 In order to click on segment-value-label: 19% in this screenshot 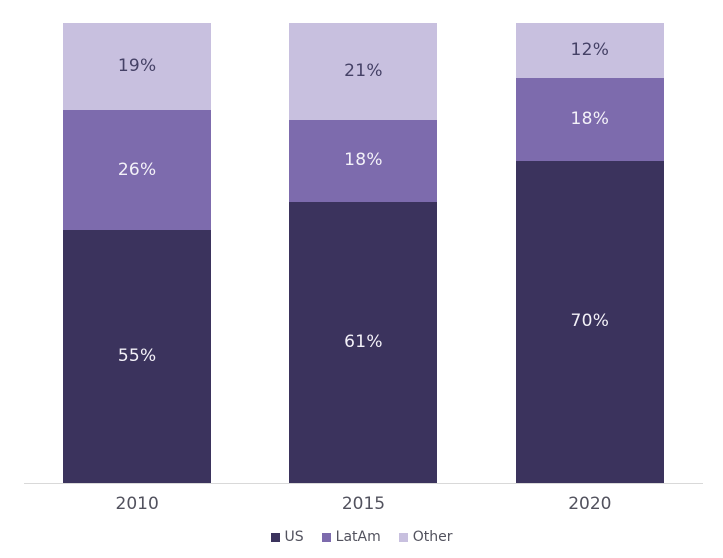, I will do `click(137, 66)`.